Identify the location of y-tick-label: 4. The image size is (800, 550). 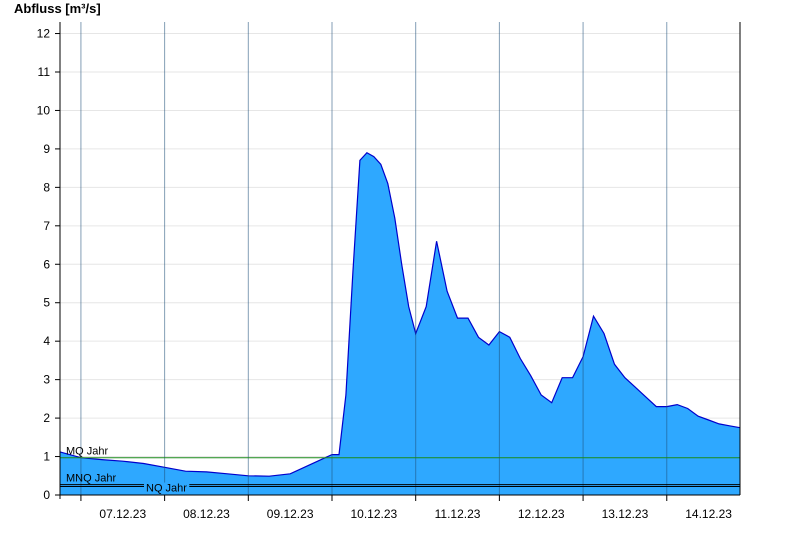
(46, 341).